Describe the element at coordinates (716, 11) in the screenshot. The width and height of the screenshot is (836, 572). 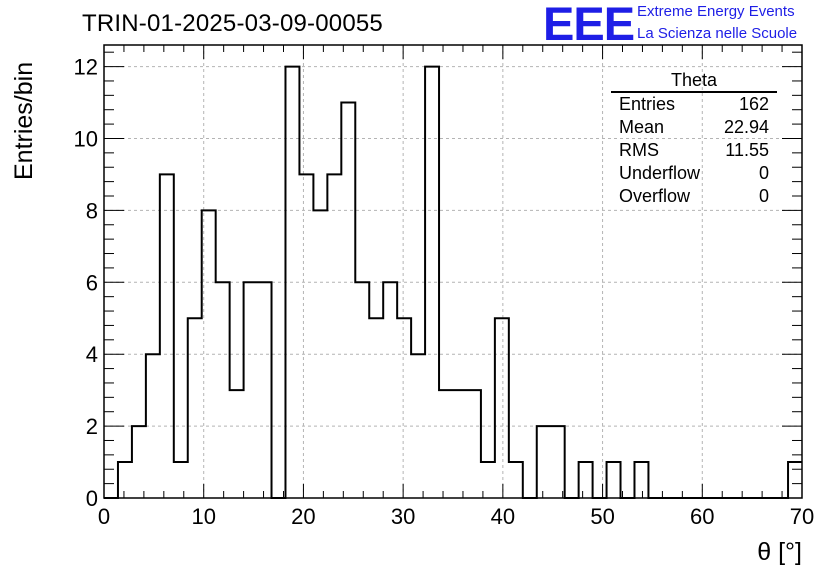
I see `logo-subtitle-1: Extreme Energy Events` at that location.